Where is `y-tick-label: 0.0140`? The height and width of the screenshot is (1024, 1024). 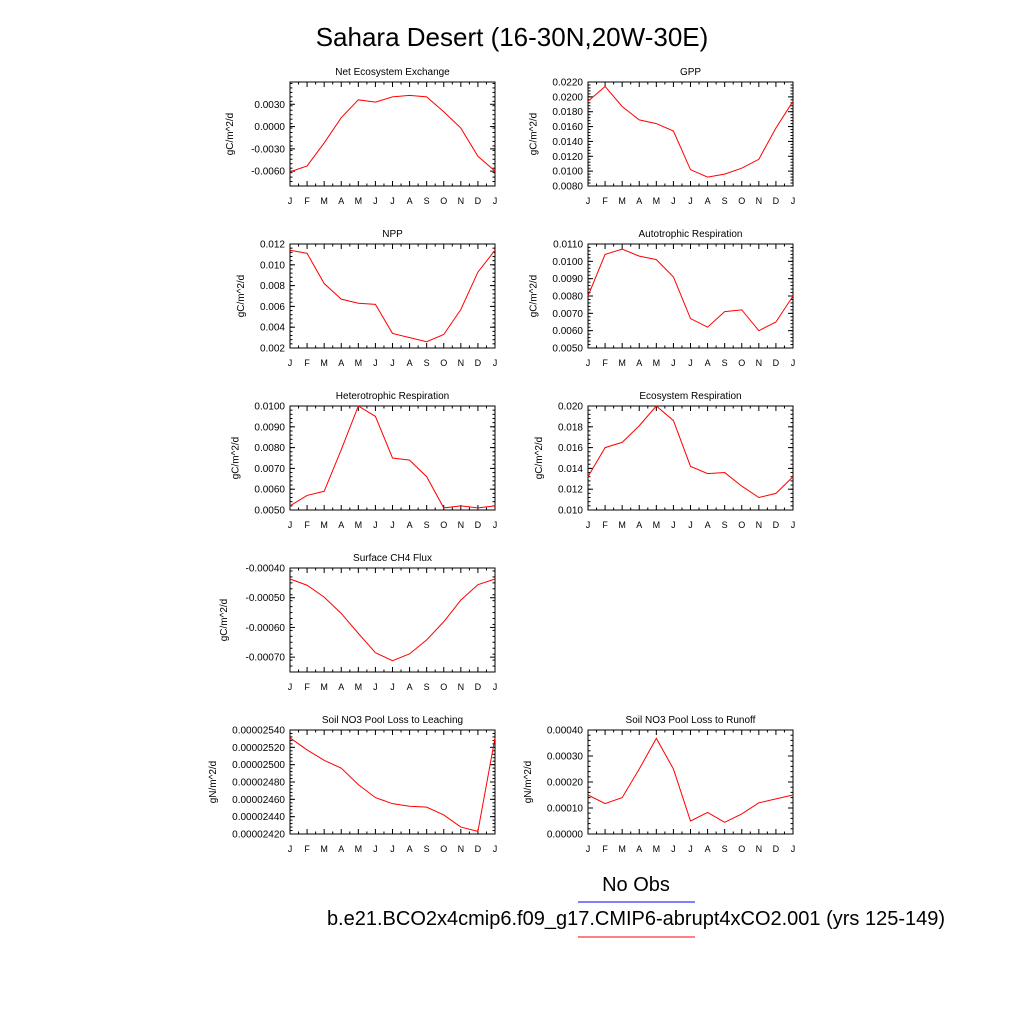
y-tick-label: 0.0140 is located at coordinates (567, 142).